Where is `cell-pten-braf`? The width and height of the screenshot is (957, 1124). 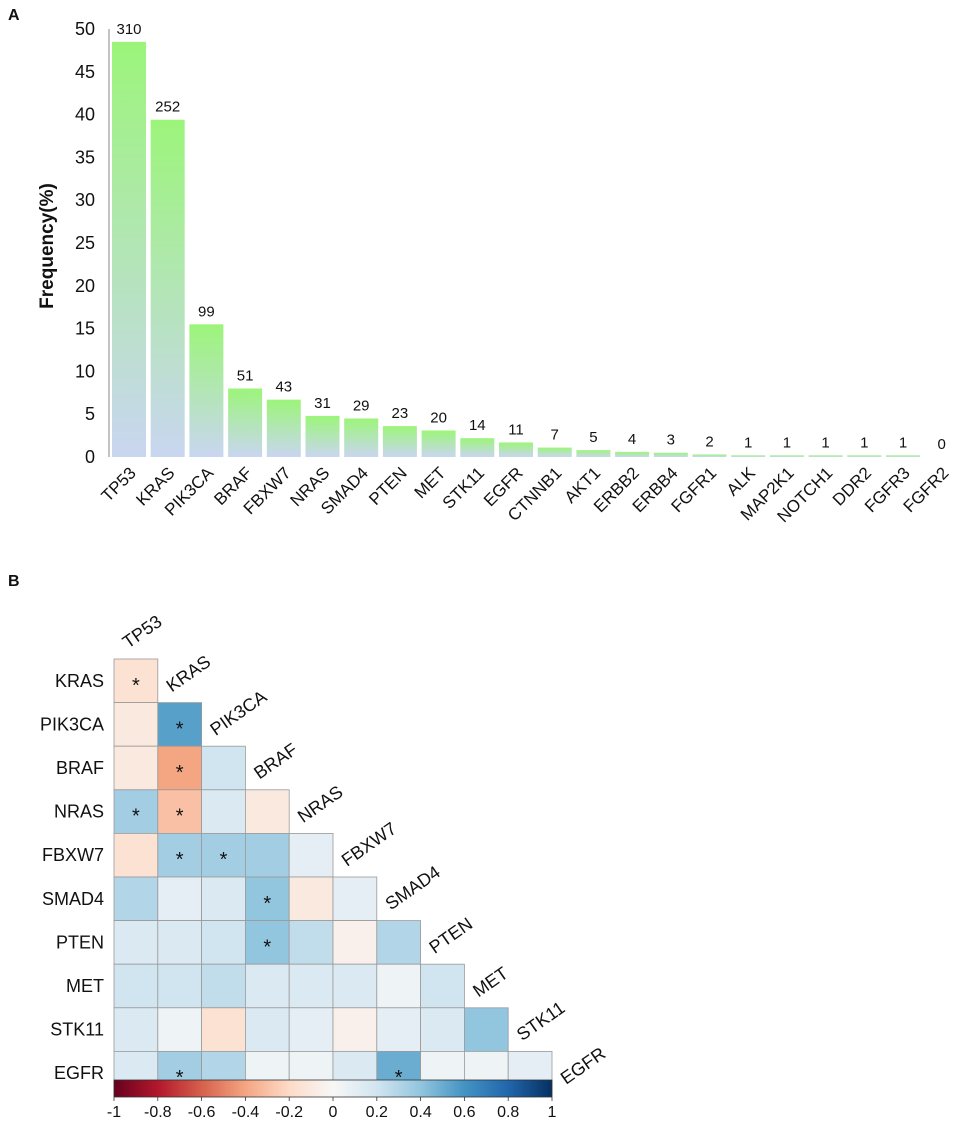 cell-pten-braf is located at coordinates (267, 942).